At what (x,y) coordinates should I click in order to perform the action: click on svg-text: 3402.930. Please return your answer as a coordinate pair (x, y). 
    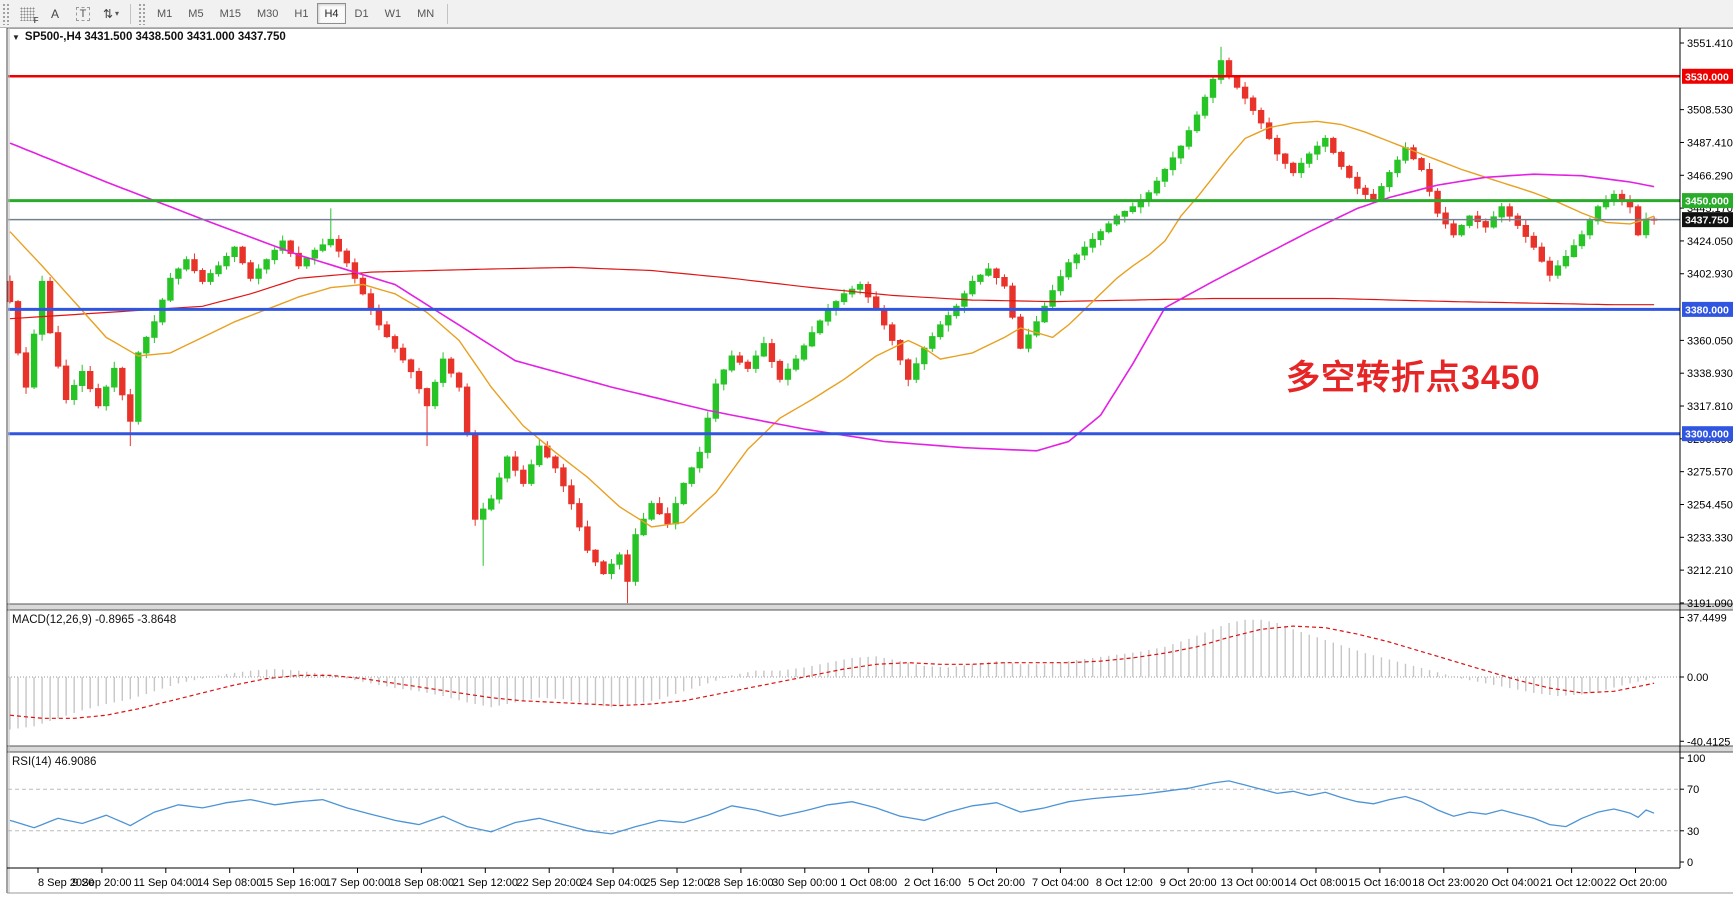
    Looking at the image, I should click on (1710, 275).